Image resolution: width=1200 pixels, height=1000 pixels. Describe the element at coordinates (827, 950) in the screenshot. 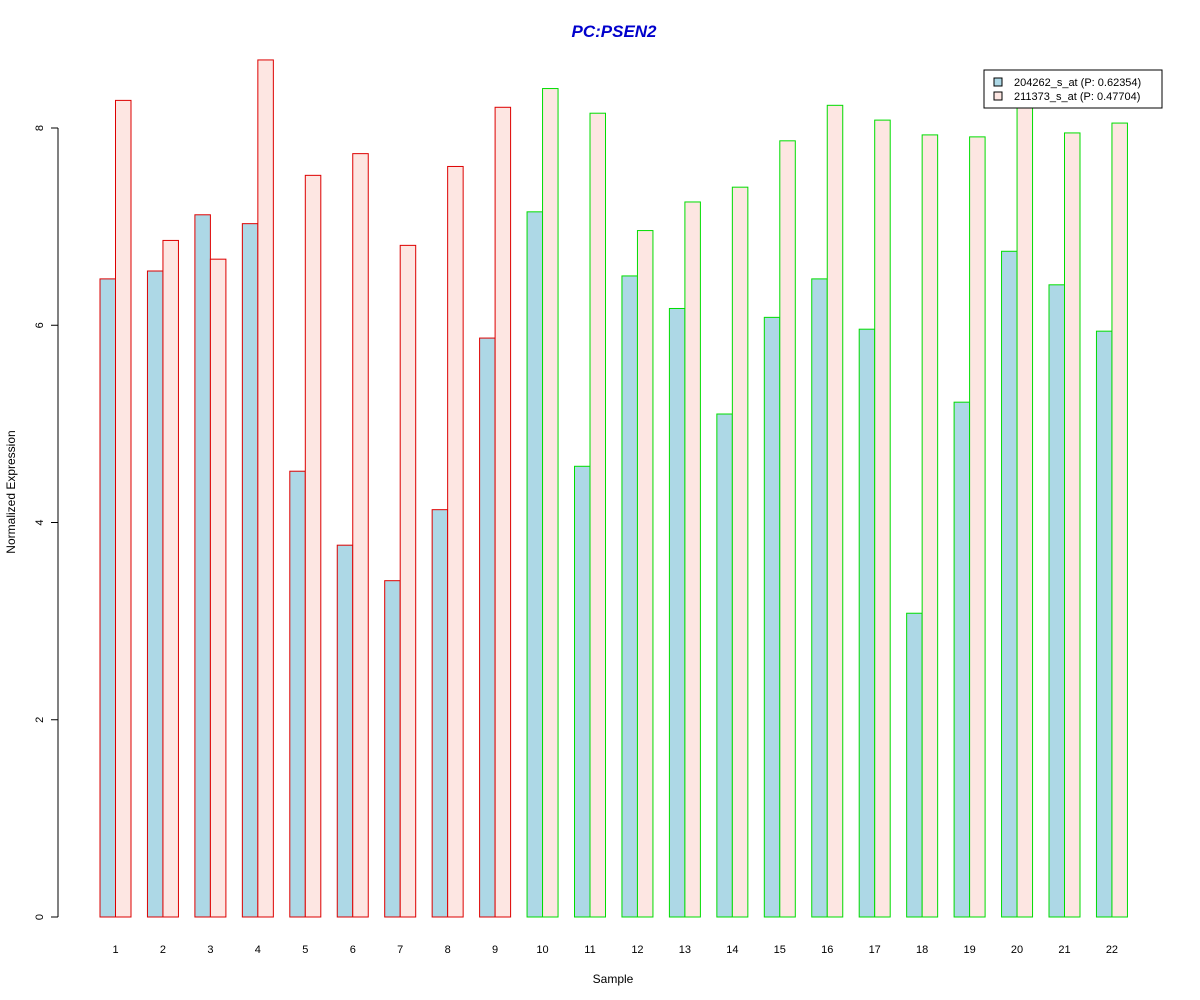

I see `x-tick-label: 16` at that location.